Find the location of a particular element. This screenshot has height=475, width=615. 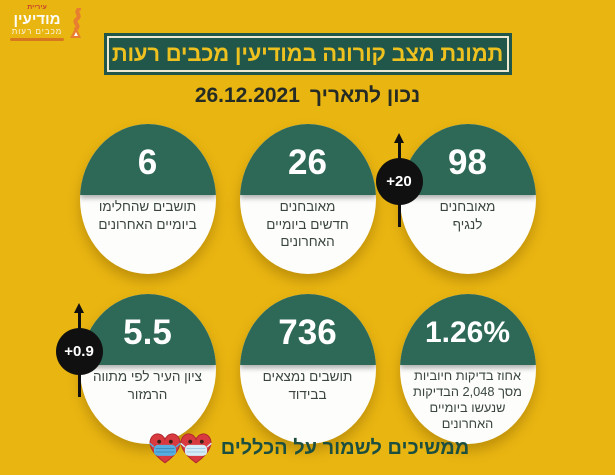

stat-label: מאובחנים לנגיף is located at coordinates (467, 215).